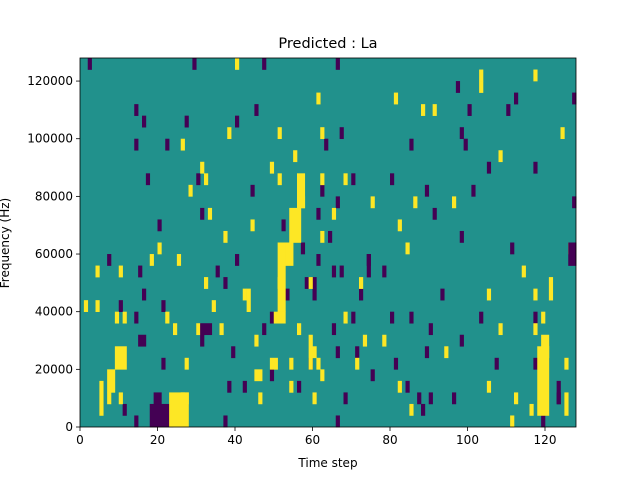 The width and height of the screenshot is (640, 480). What do you see at coordinates (53, 254) in the screenshot?
I see `y-axis: 0 20000 40000 60000 80000 100000 120000` at bounding box center [53, 254].